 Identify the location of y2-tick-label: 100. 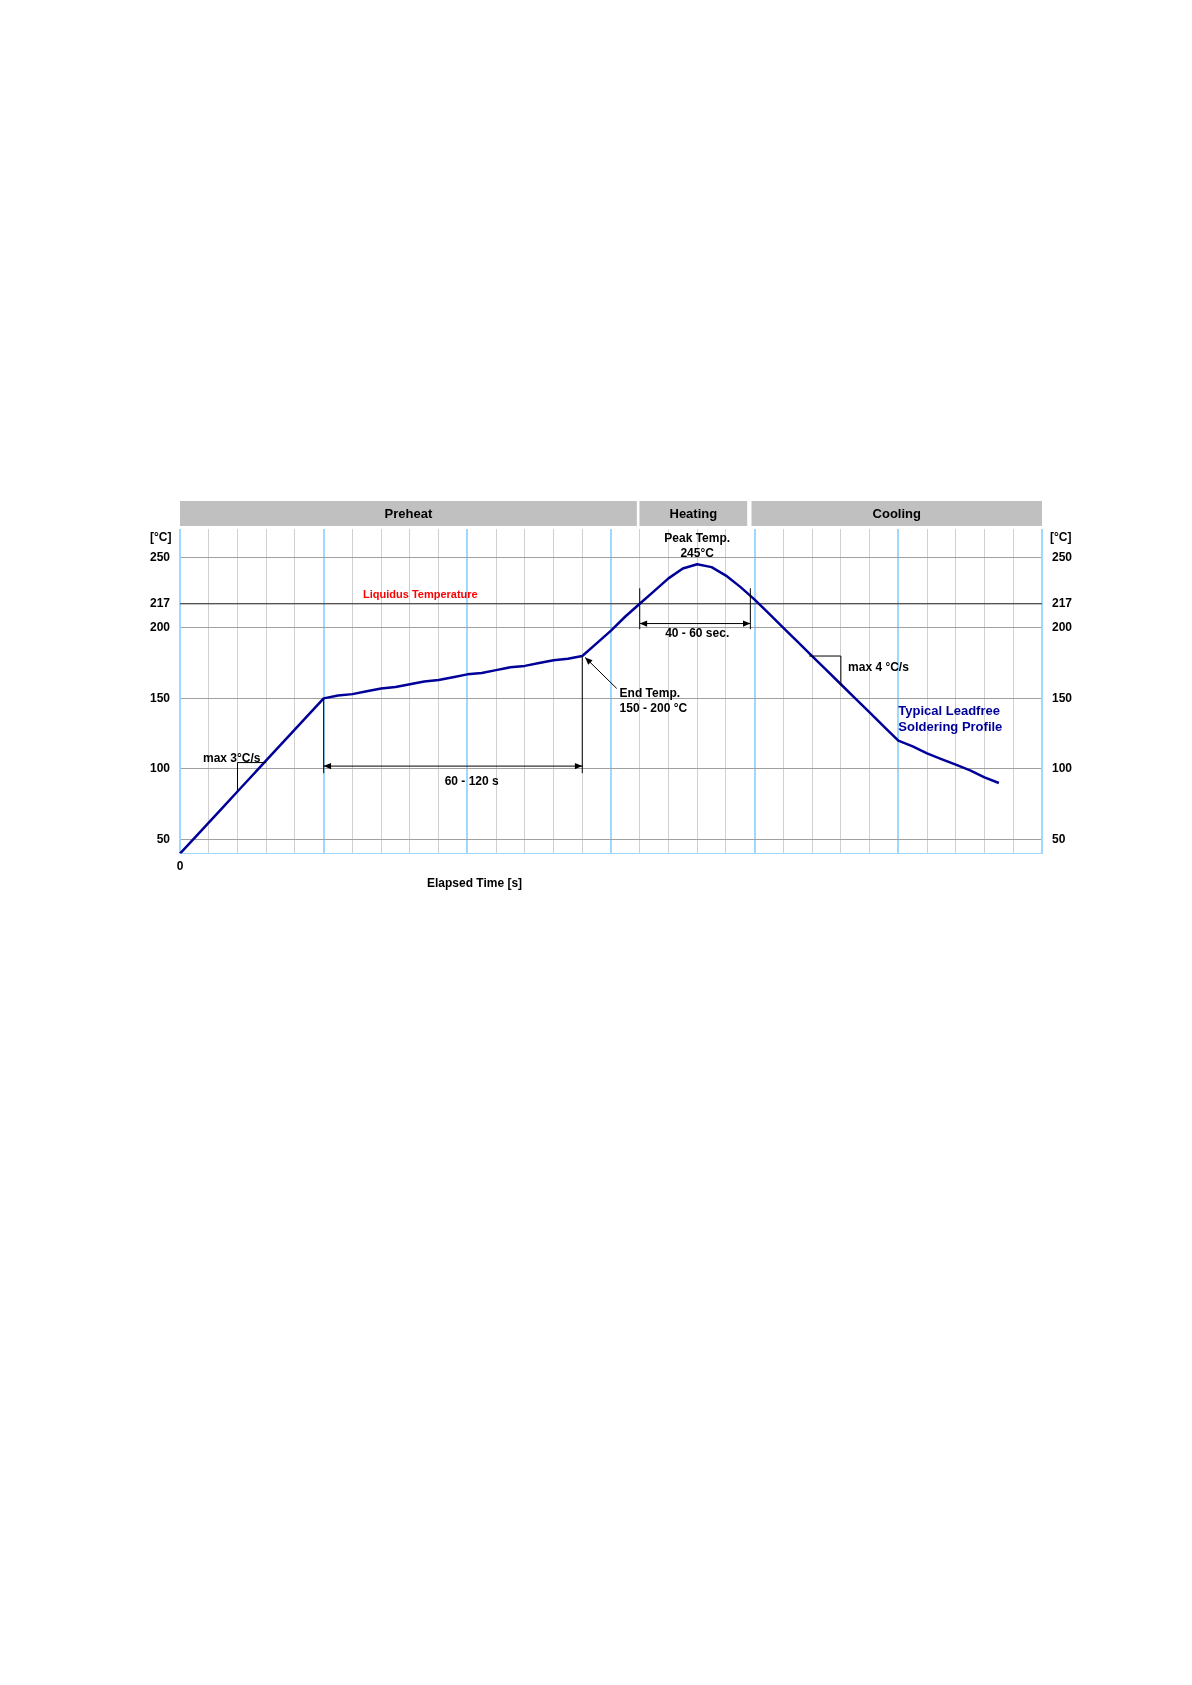
(1062, 768).